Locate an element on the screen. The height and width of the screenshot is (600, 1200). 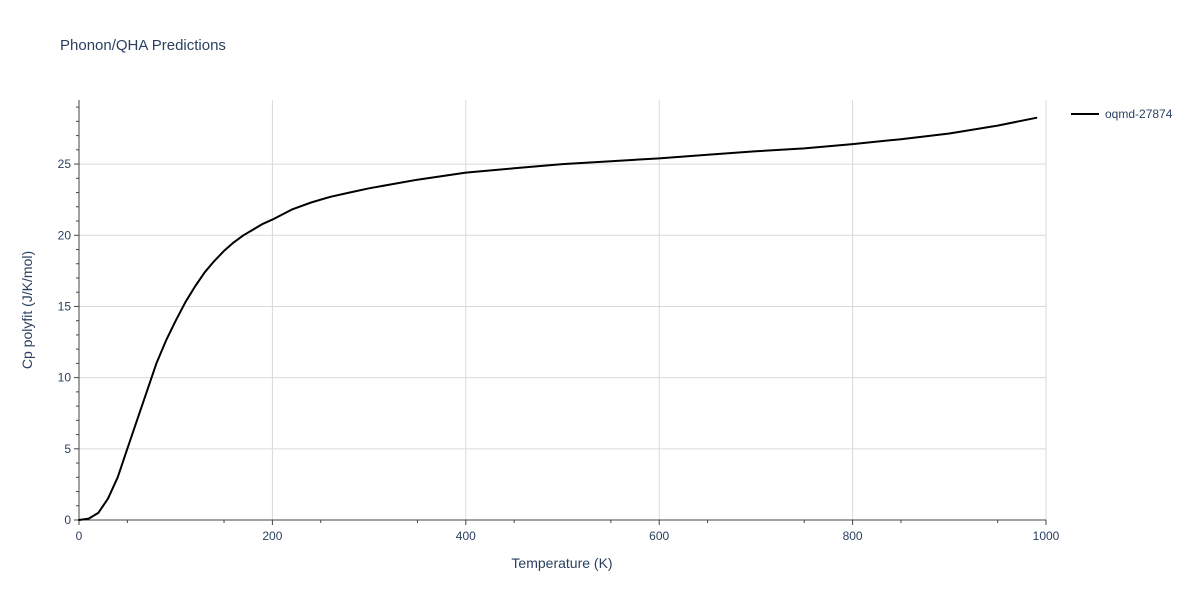
y-tick-label: 5 is located at coordinates (67, 449).